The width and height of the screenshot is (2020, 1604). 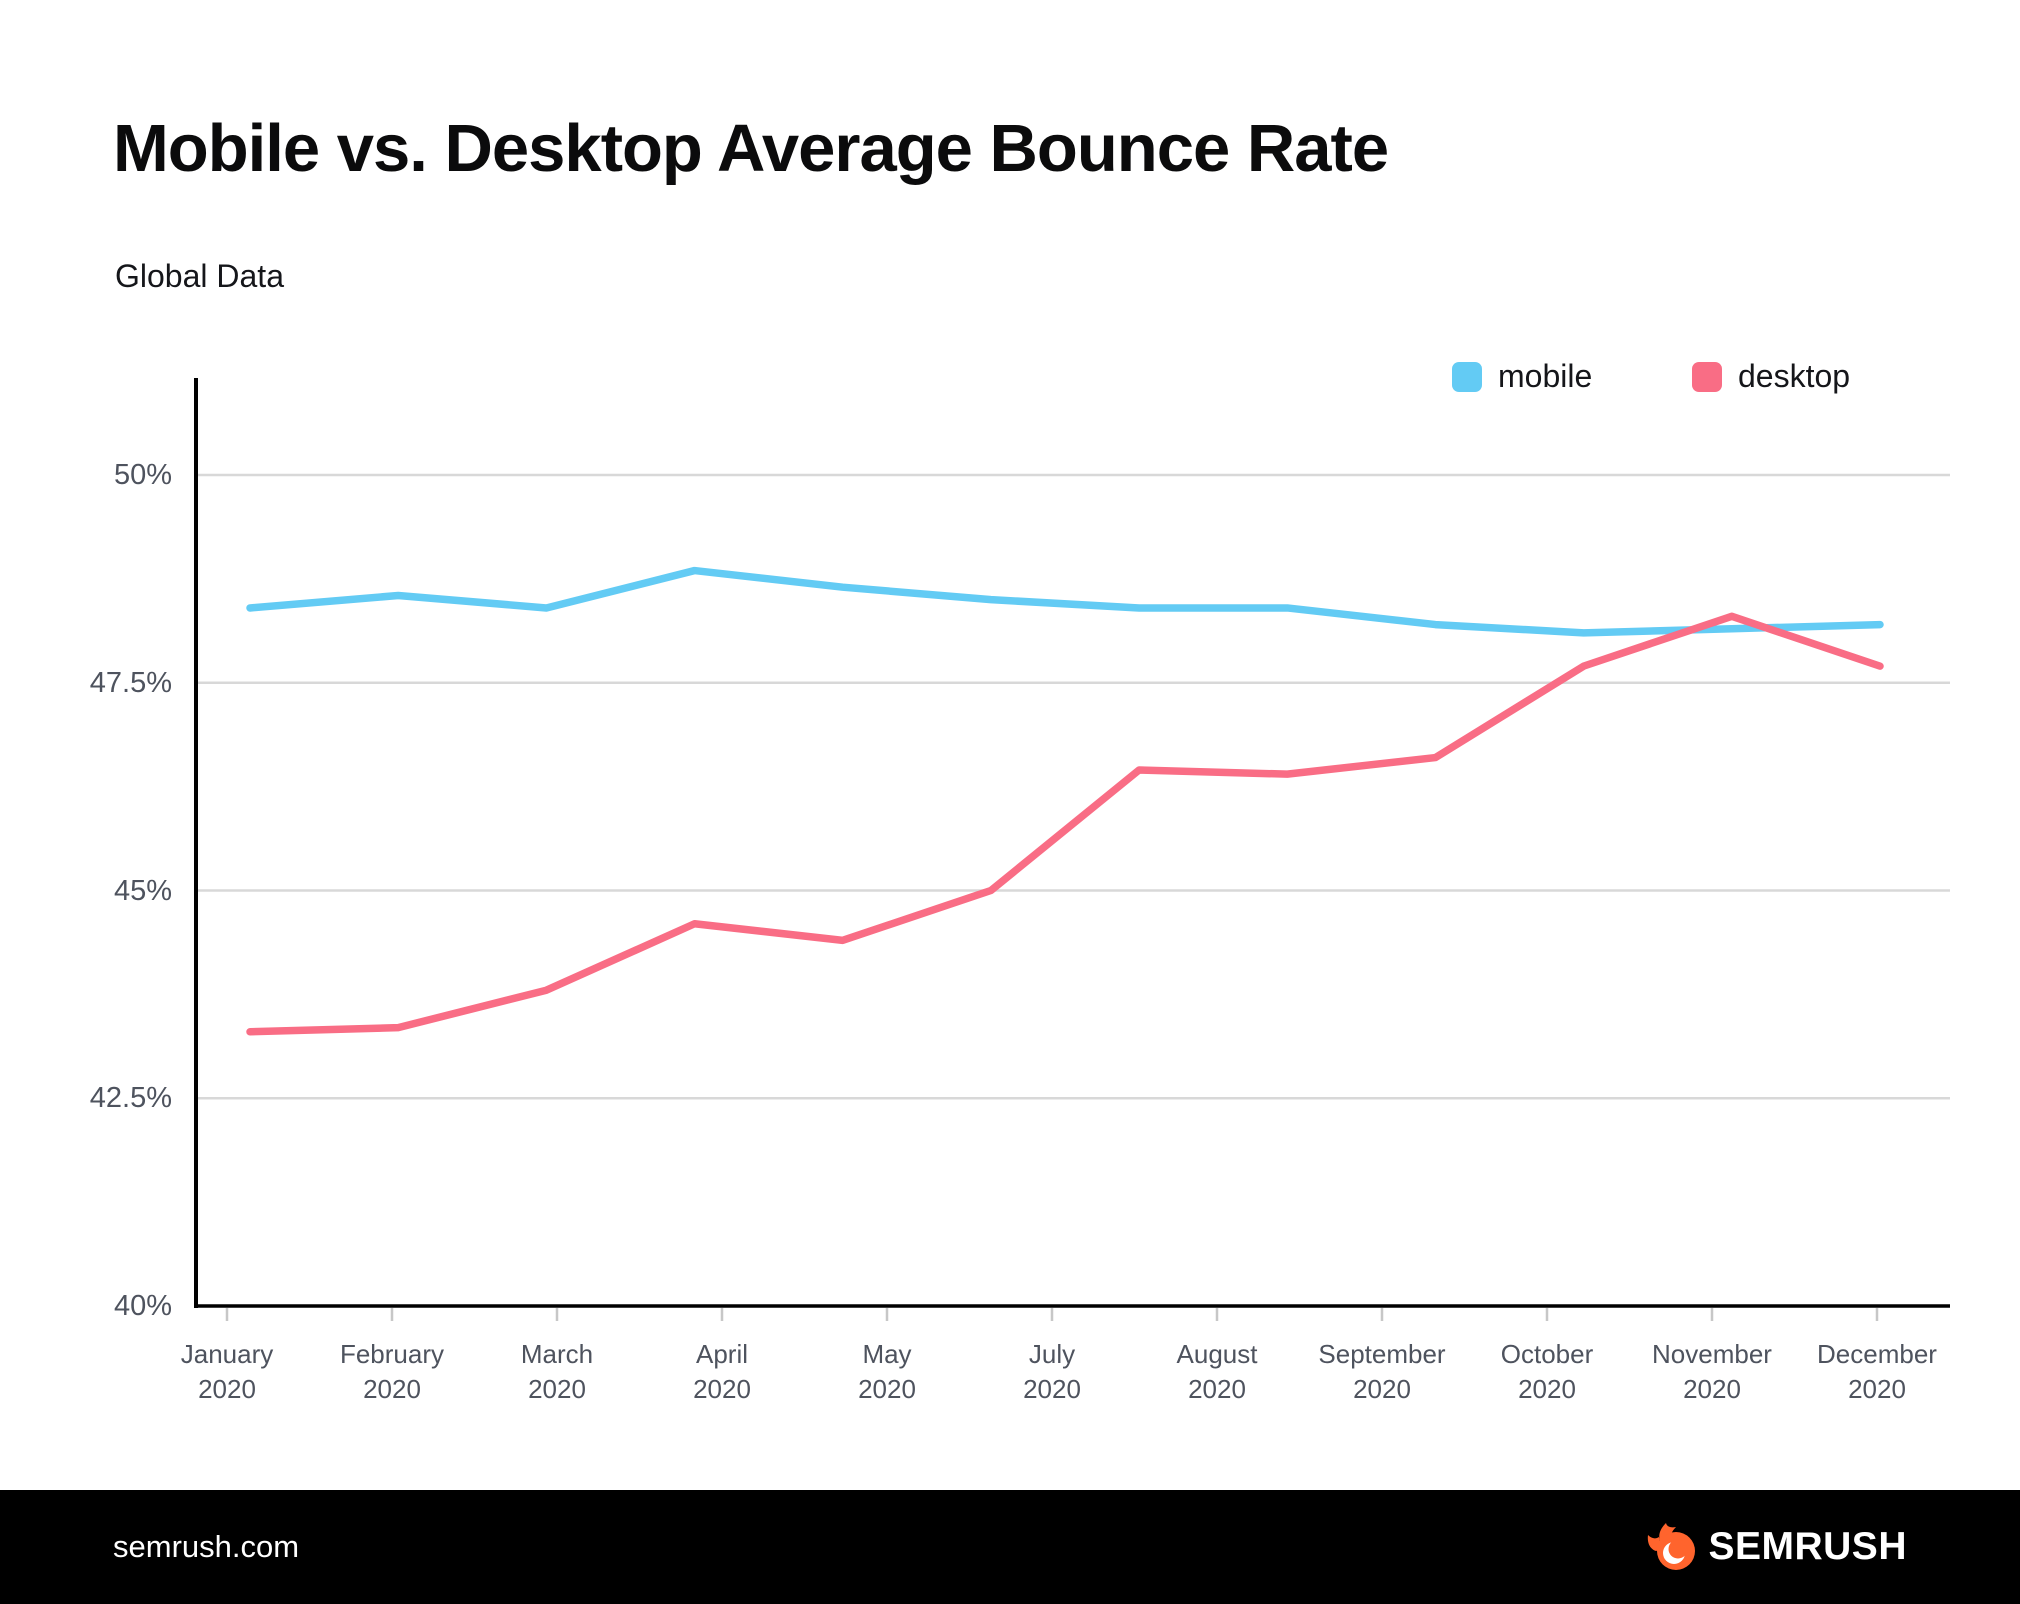 I want to click on x-axis-label-month: August, so click(x=1217, y=1354).